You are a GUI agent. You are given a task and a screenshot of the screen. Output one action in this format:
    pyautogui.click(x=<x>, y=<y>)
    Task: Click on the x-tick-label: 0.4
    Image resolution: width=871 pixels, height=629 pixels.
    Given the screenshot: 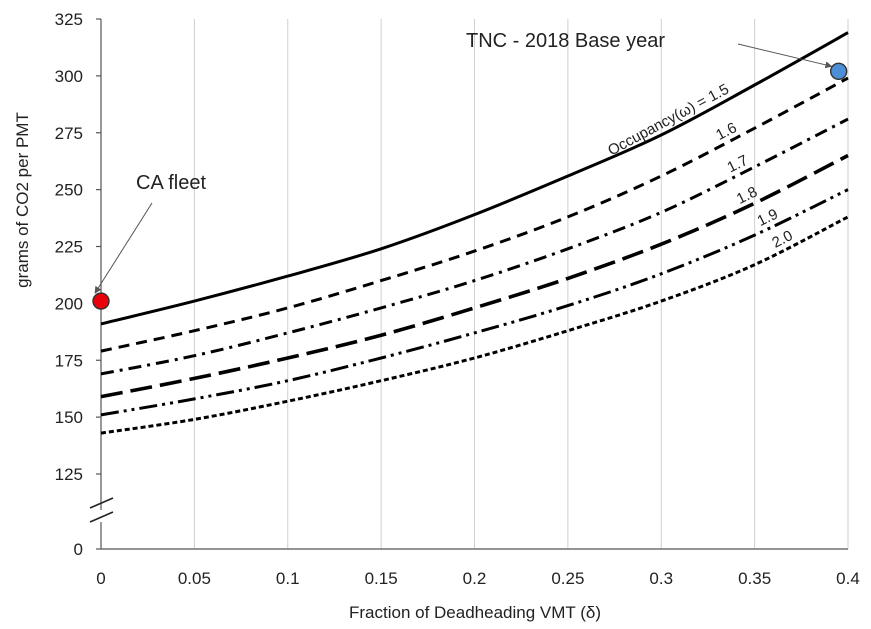 What is the action you would take?
    pyautogui.click(x=848, y=578)
    